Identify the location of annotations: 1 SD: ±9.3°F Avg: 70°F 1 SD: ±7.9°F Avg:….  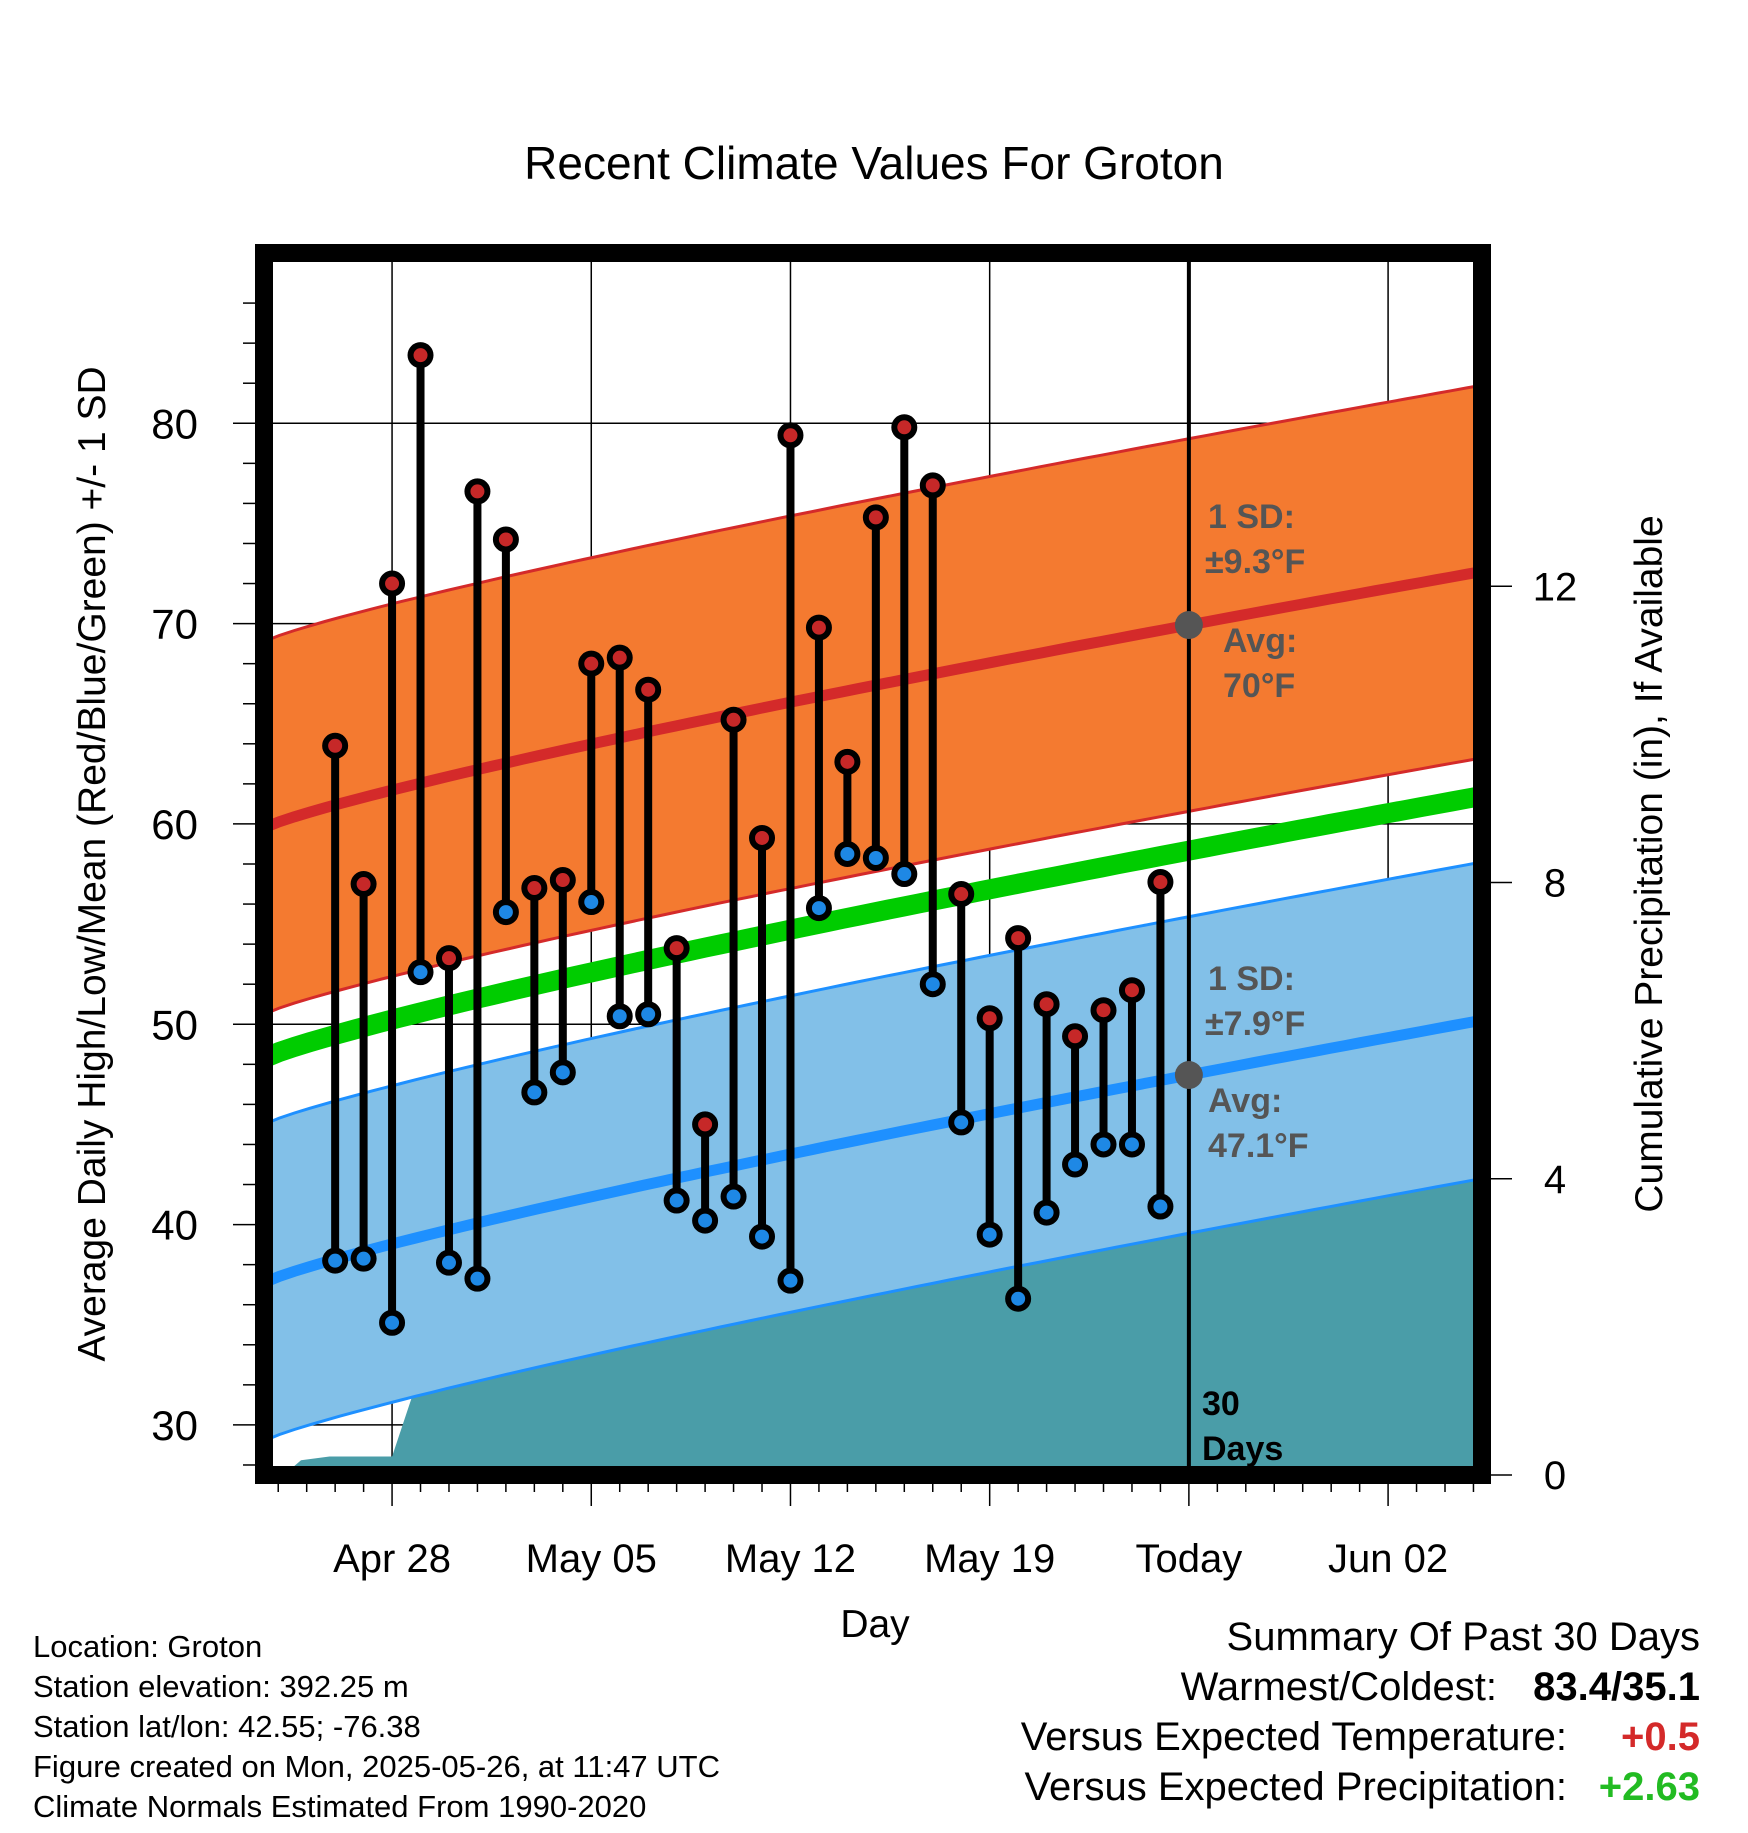
(1255, 983).